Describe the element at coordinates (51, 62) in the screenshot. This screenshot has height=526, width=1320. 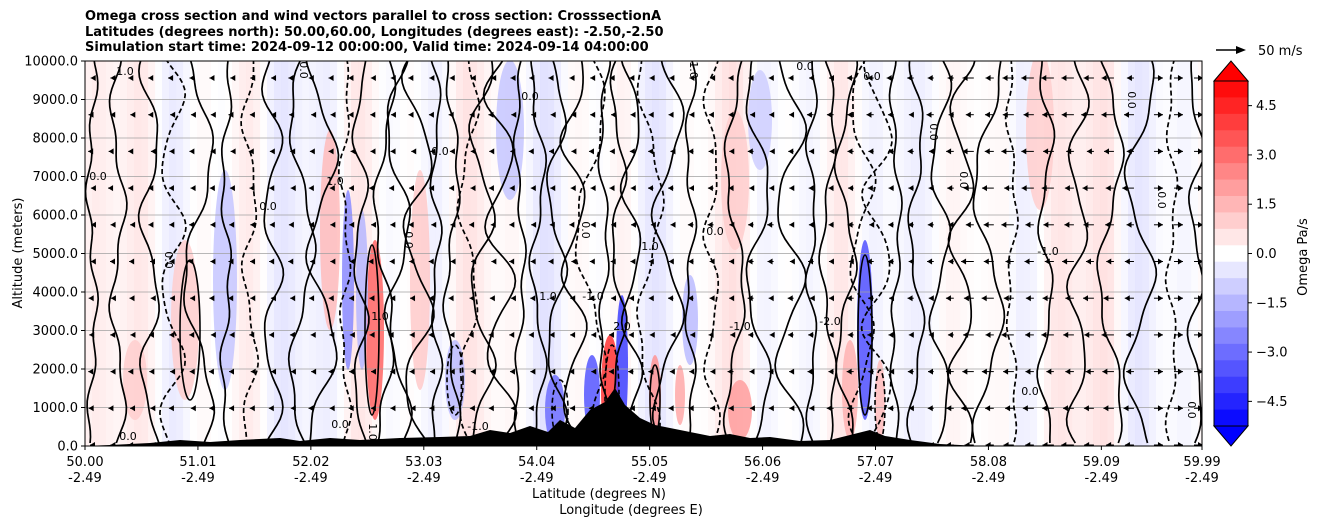
I see `y-tick-label: 10000.0` at that location.